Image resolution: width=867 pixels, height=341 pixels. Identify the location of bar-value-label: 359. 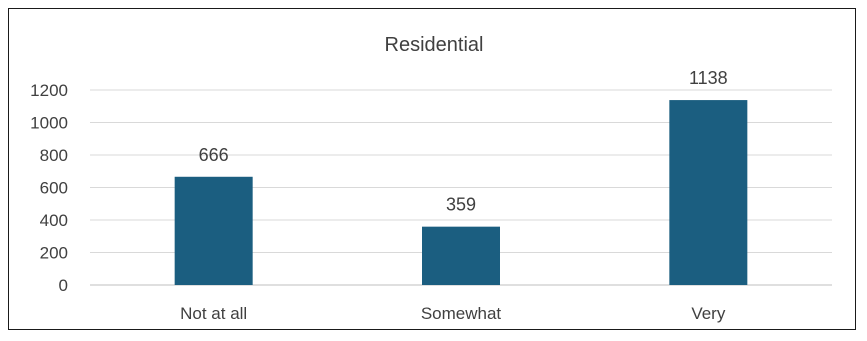
(461, 205).